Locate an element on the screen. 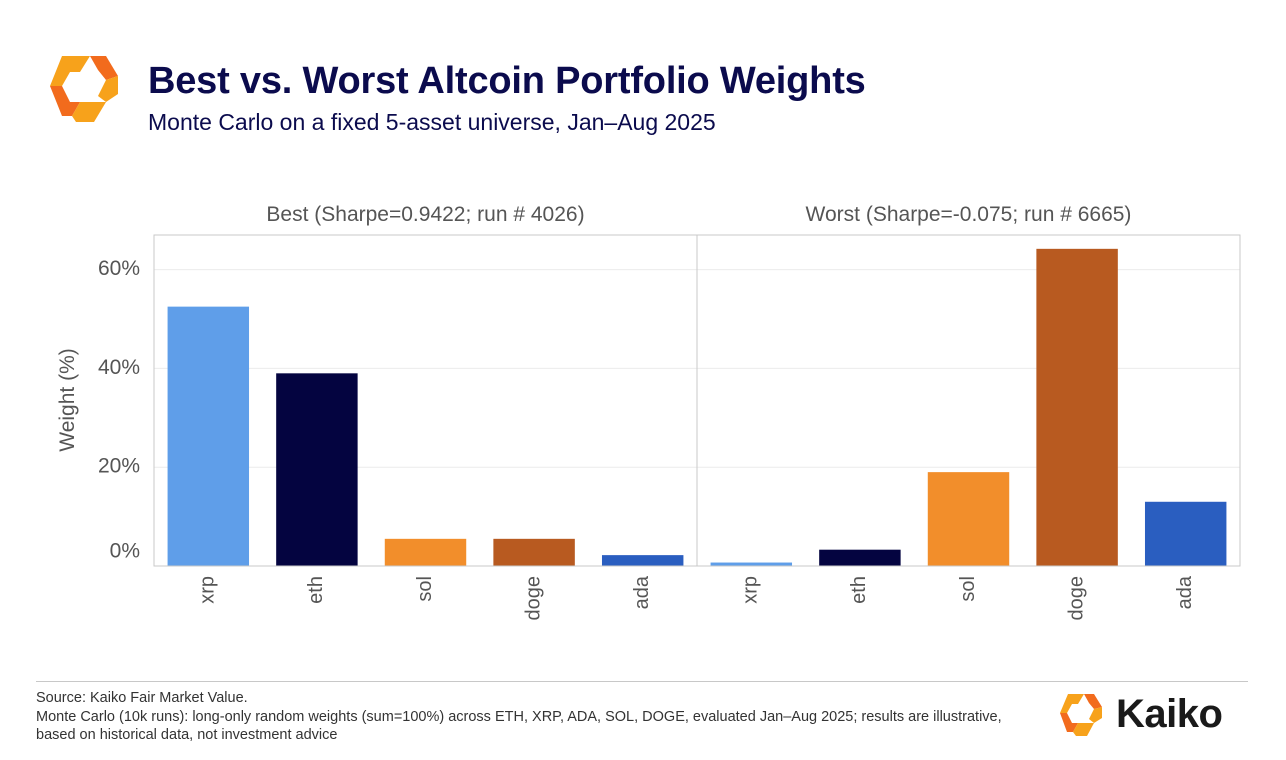 The image size is (1286, 760). y-tick-label: 40% is located at coordinates (119, 367).